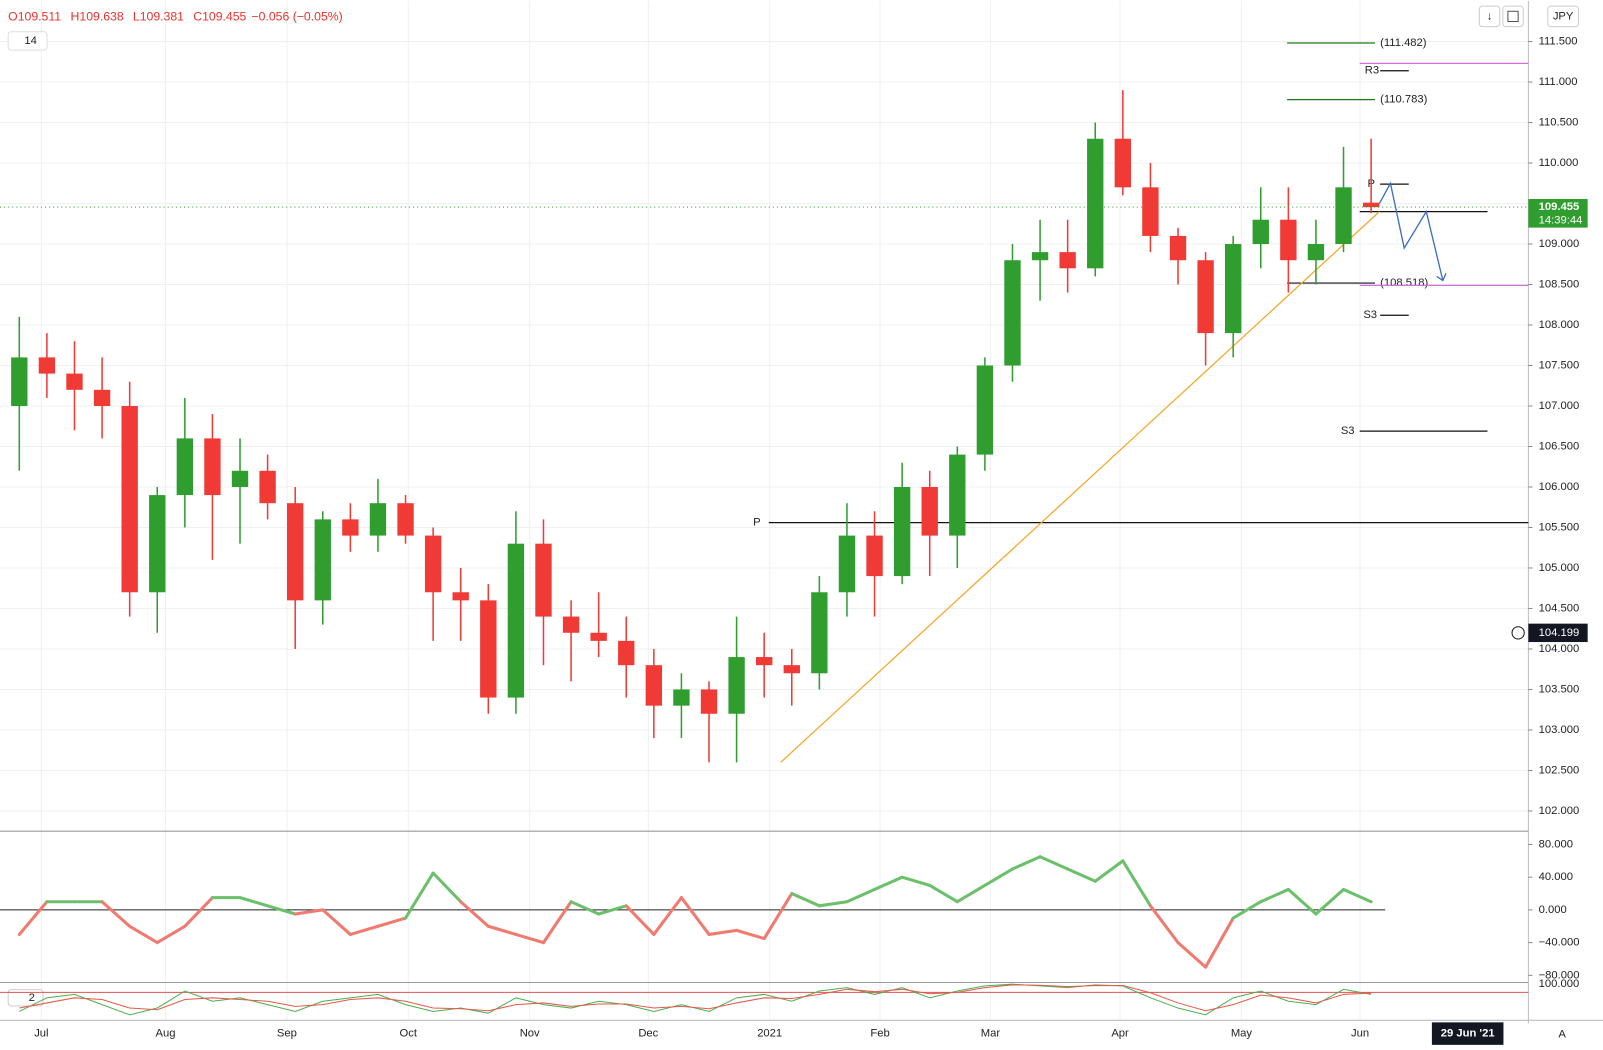  What do you see at coordinates (1518, 633) in the screenshot?
I see `add-alert-button` at bounding box center [1518, 633].